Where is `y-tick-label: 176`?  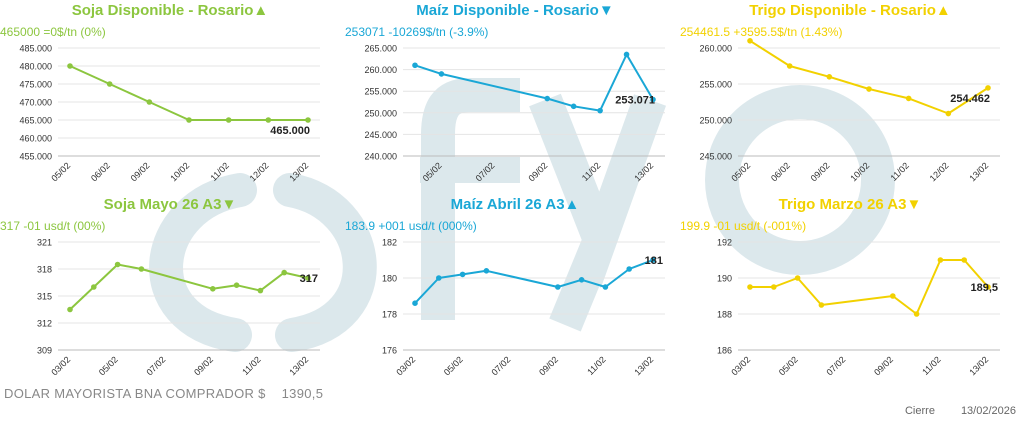 y-tick-label: 176 is located at coordinates (389, 351).